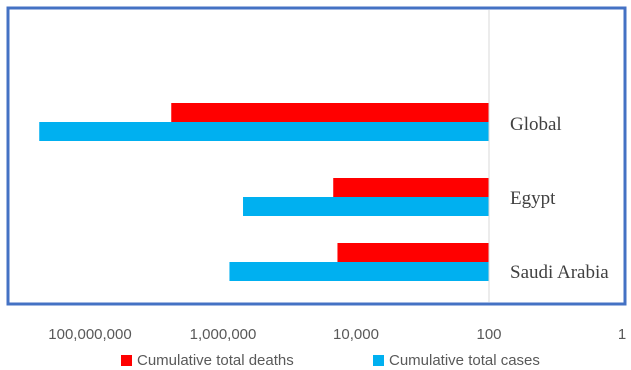  What do you see at coordinates (488, 334) in the screenshot?
I see `tick-label: 100` at bounding box center [488, 334].